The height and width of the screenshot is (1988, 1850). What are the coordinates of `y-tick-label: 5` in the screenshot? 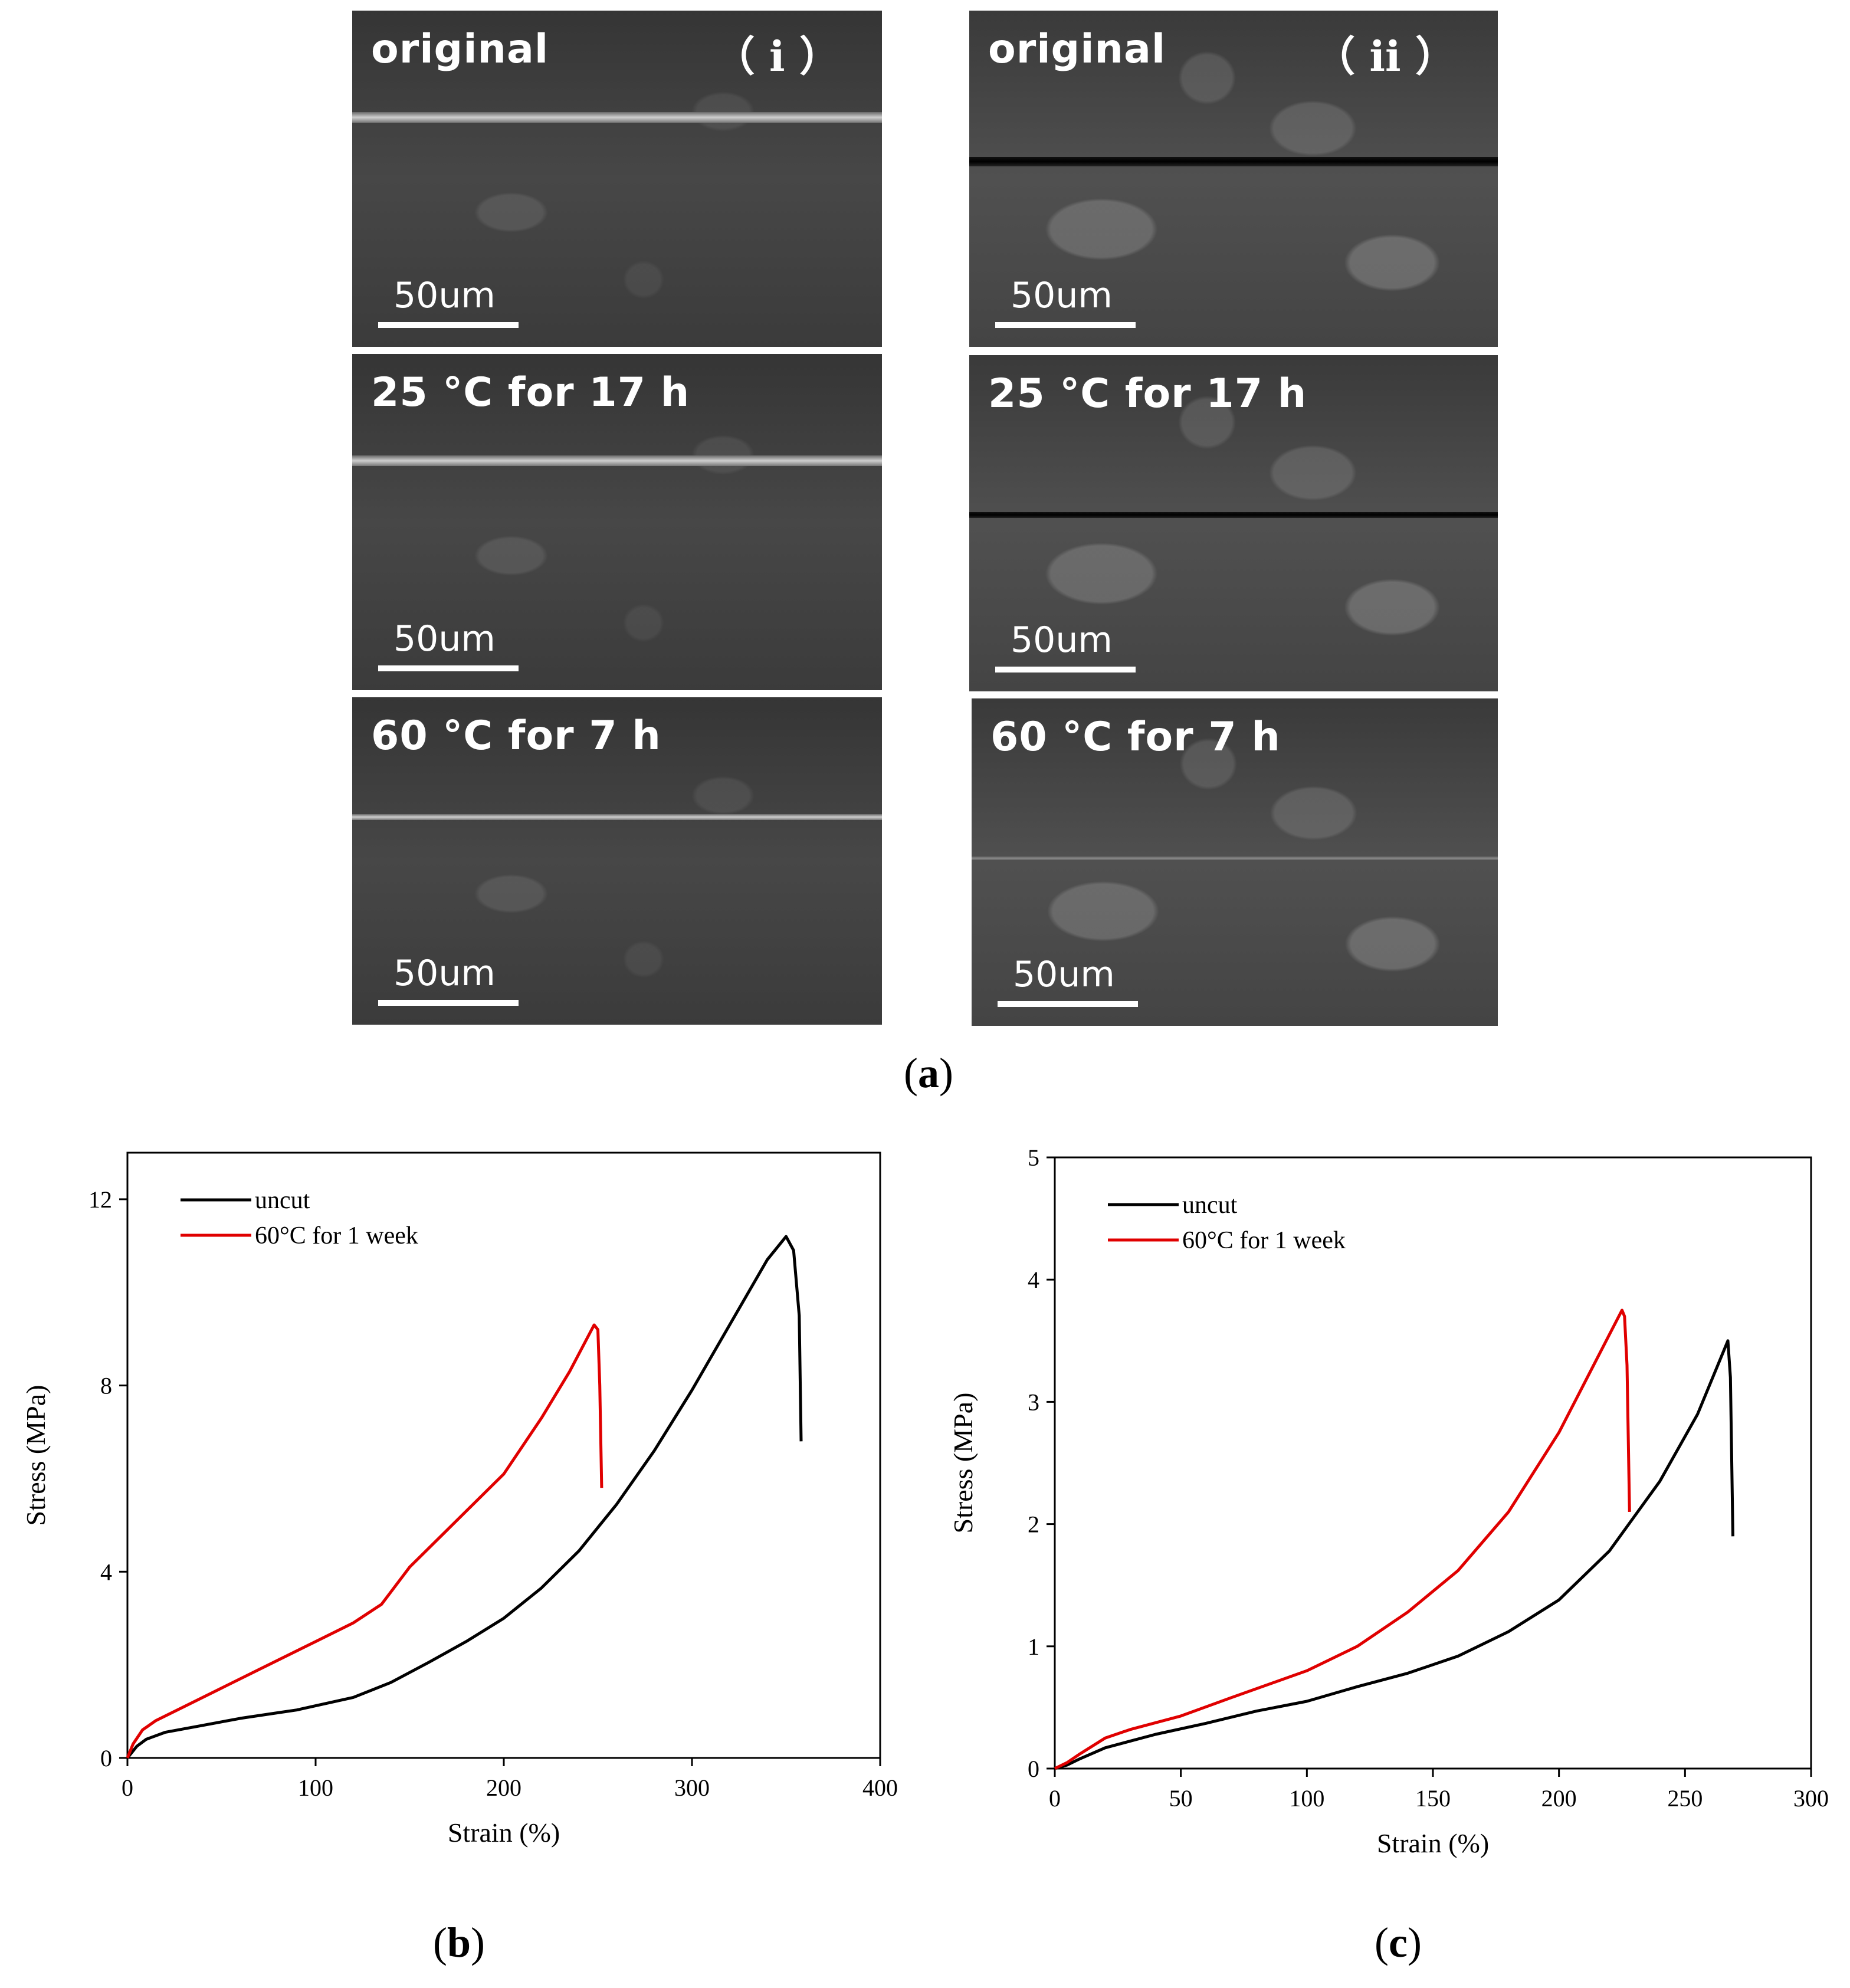 It's located at (1033, 1158).